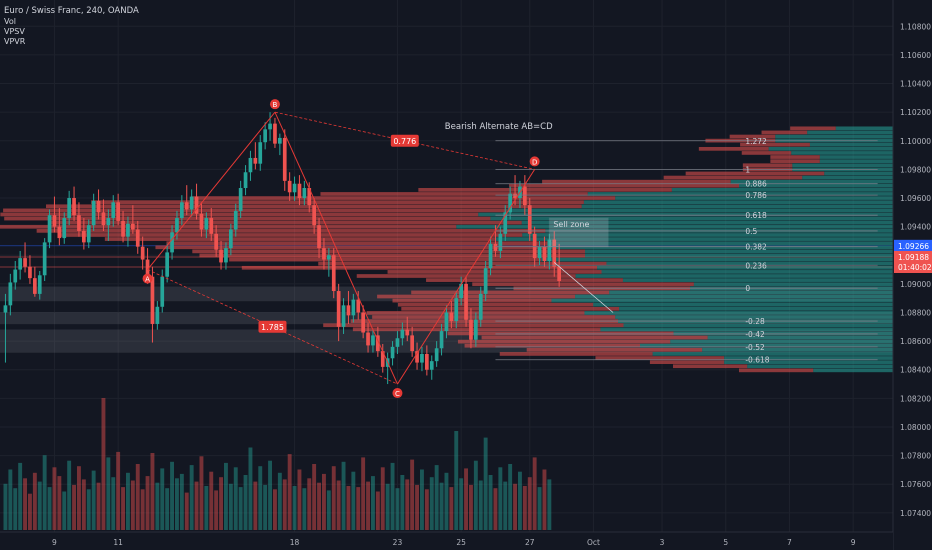  I want to click on fib-label: 0.886, so click(756, 184).